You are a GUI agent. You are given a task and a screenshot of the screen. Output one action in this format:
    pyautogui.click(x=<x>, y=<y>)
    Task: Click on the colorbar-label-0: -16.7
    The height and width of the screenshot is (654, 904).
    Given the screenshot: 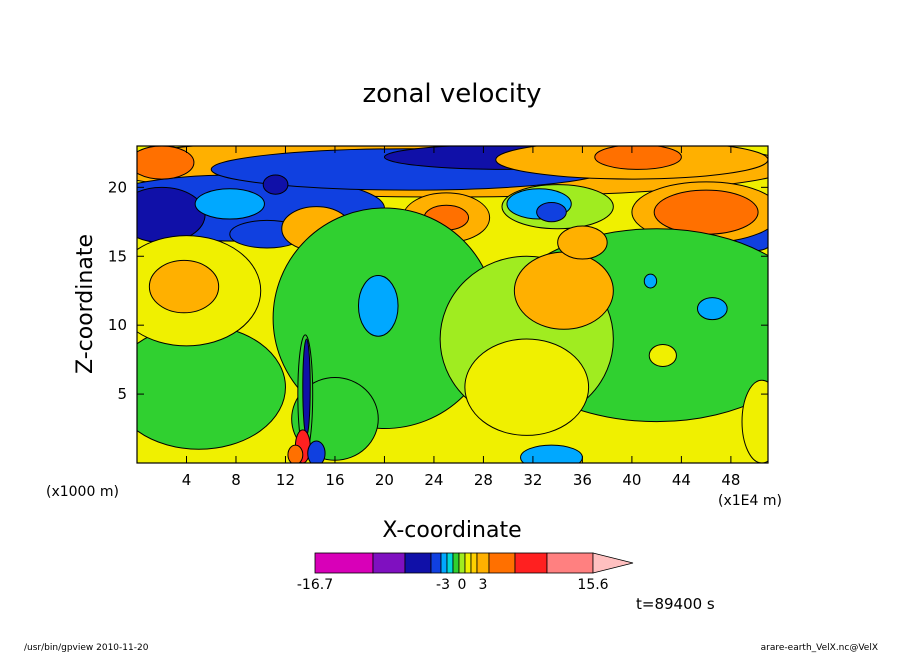 What is the action you would take?
    pyautogui.click(x=315, y=585)
    